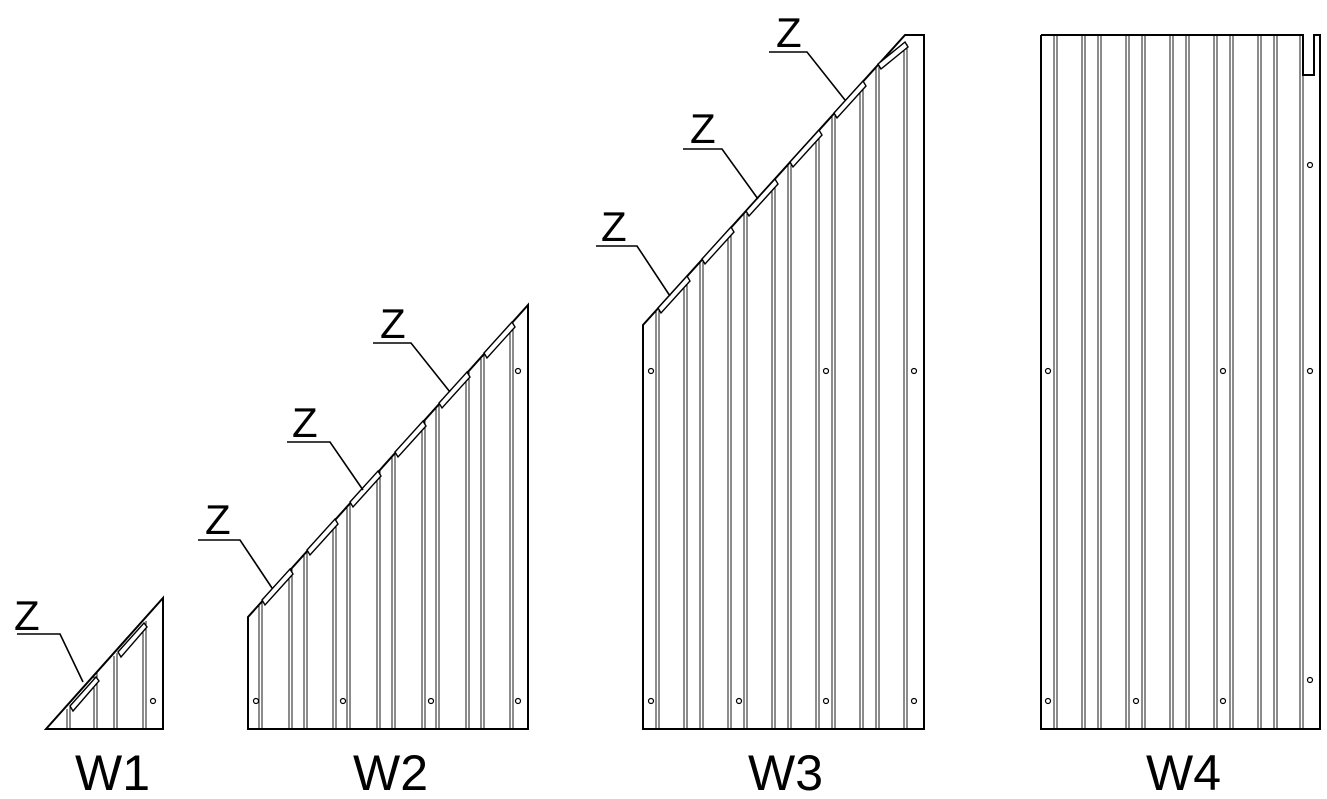  What do you see at coordinates (721, 152) in the screenshot?
I see `panel-w3-z-callout-2: Z` at bounding box center [721, 152].